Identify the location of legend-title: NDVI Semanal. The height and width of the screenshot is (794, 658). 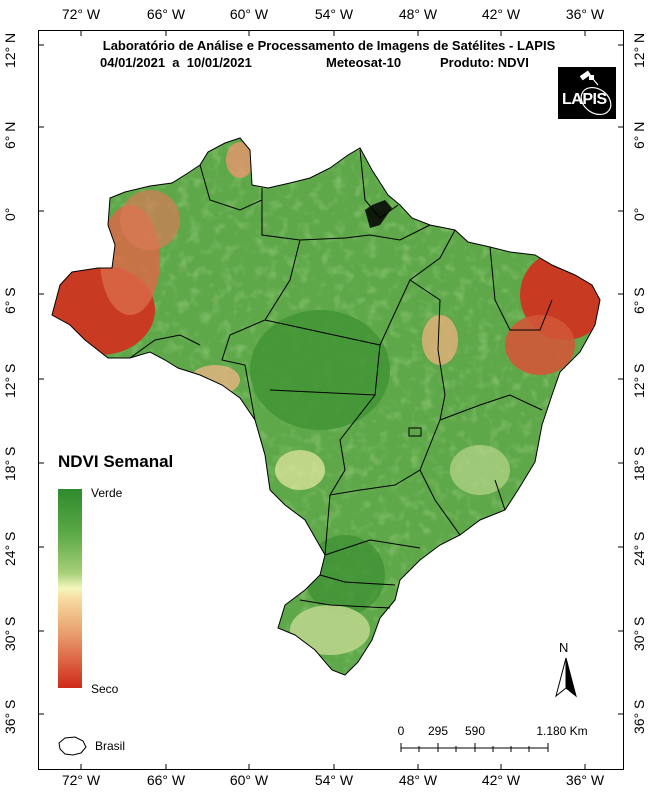
(116, 461).